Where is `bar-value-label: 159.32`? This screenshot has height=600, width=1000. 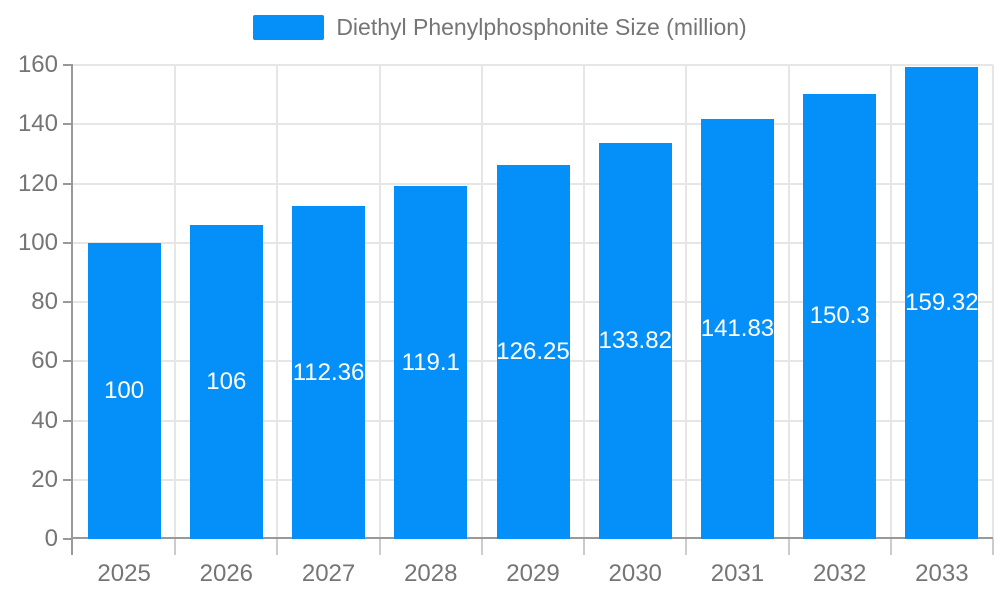 bar-value-label: 159.32 is located at coordinates (942, 302).